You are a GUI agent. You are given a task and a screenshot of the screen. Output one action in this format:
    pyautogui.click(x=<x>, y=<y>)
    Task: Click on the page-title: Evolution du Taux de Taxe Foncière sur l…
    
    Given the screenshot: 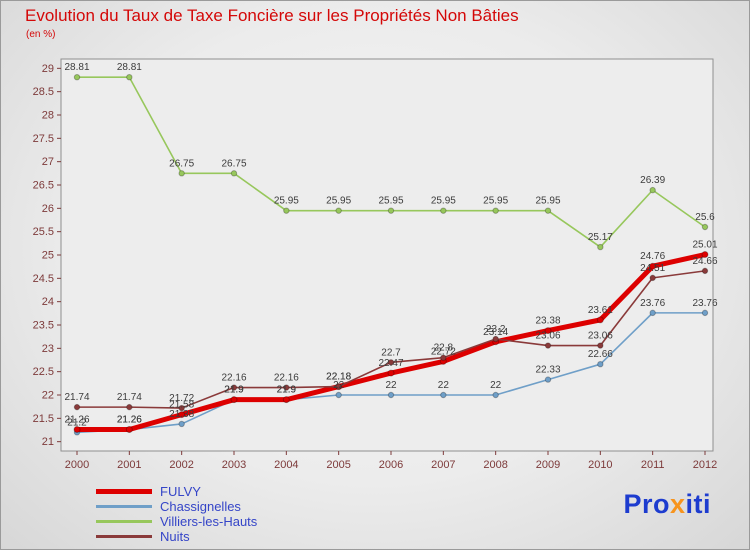 What is the action you would take?
    pyautogui.click(x=272, y=15)
    